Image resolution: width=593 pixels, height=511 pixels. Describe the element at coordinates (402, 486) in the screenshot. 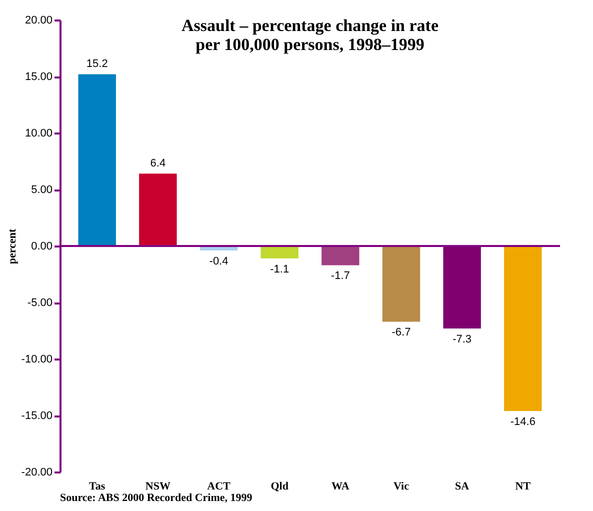

I see `x-tick-label: Vic` at that location.